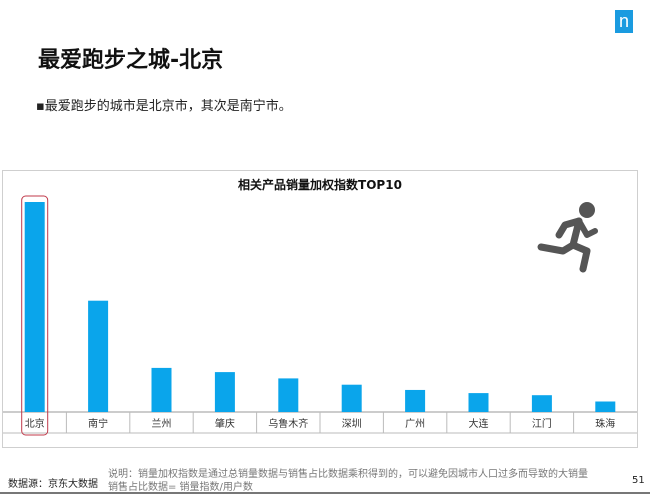 This screenshot has height=499, width=650. I want to click on bar-珠海, so click(605, 406).